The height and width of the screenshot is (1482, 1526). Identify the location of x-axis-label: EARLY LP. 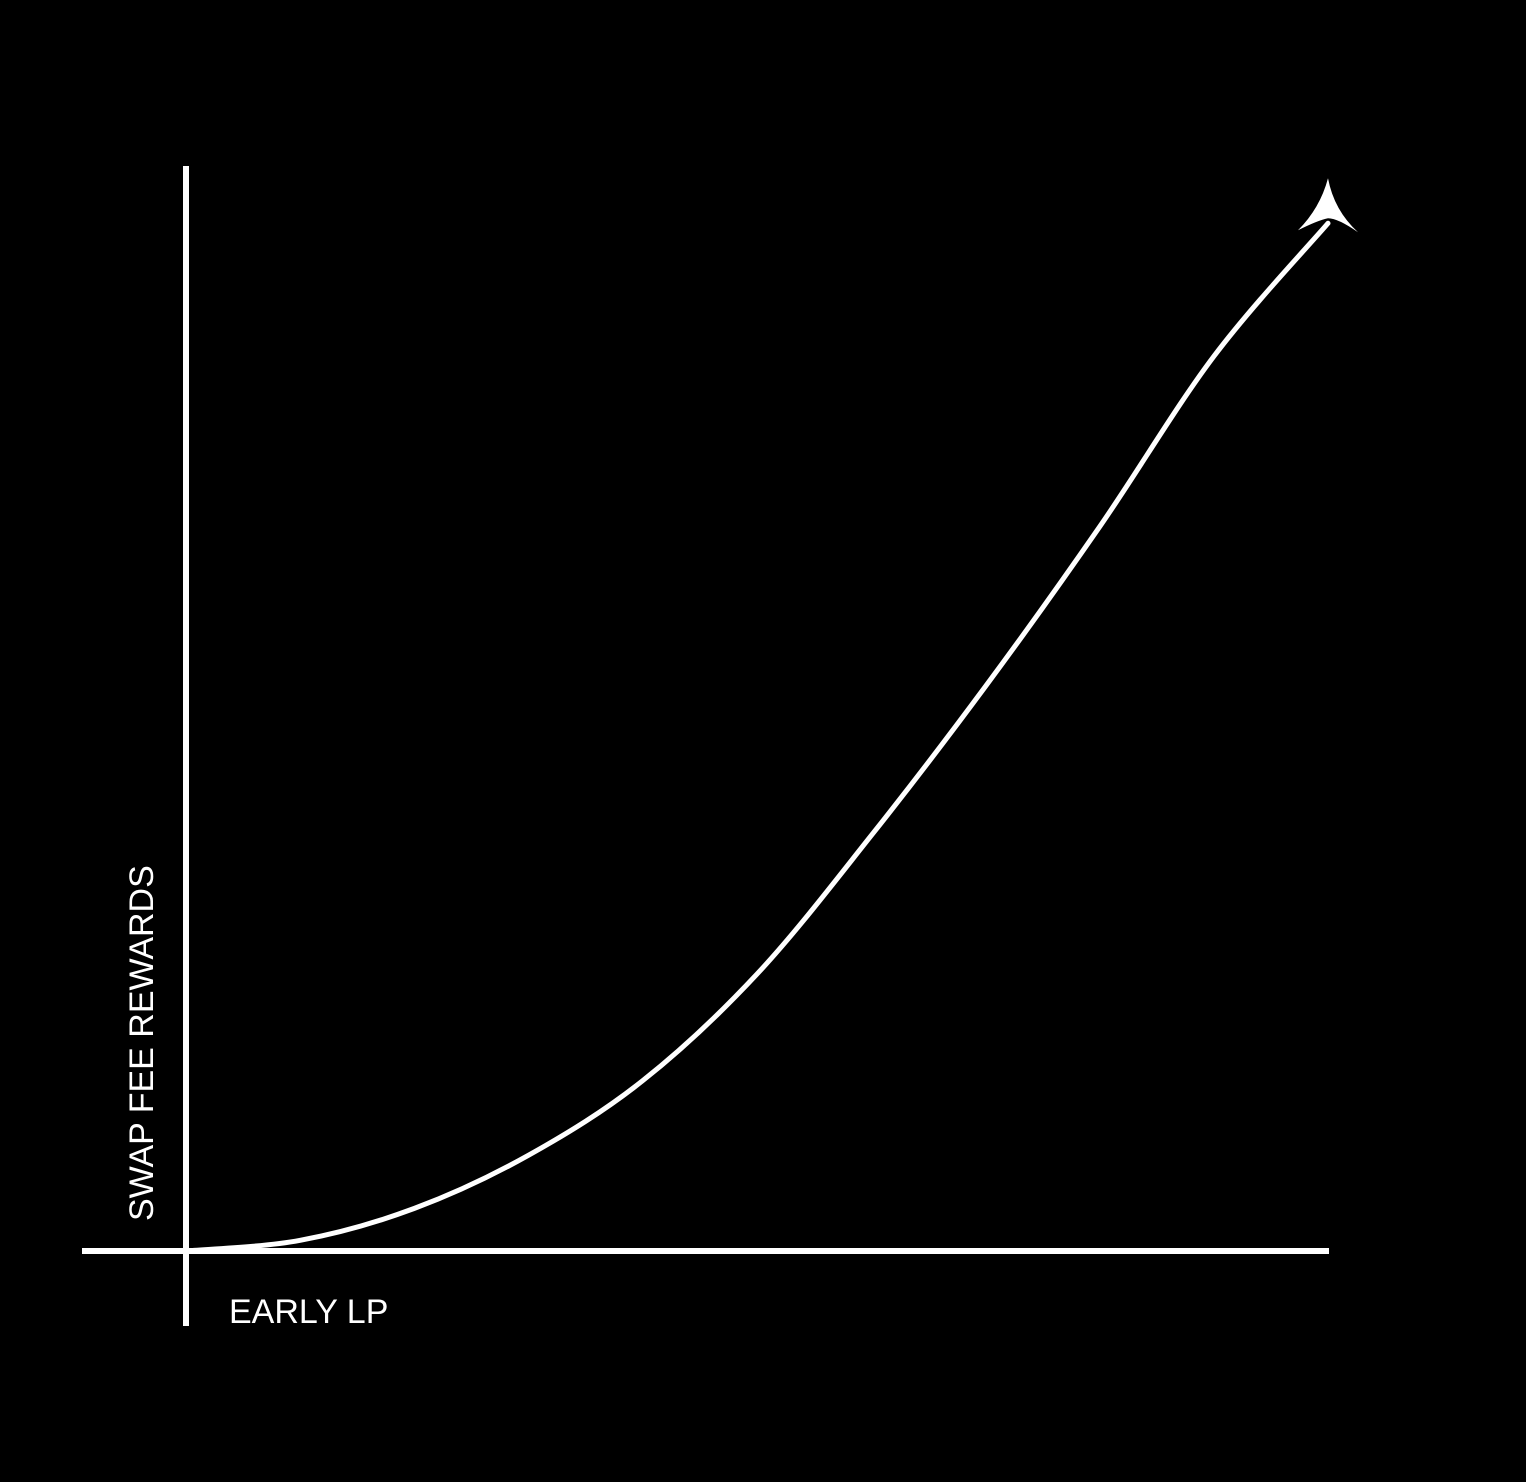
(308, 1312).